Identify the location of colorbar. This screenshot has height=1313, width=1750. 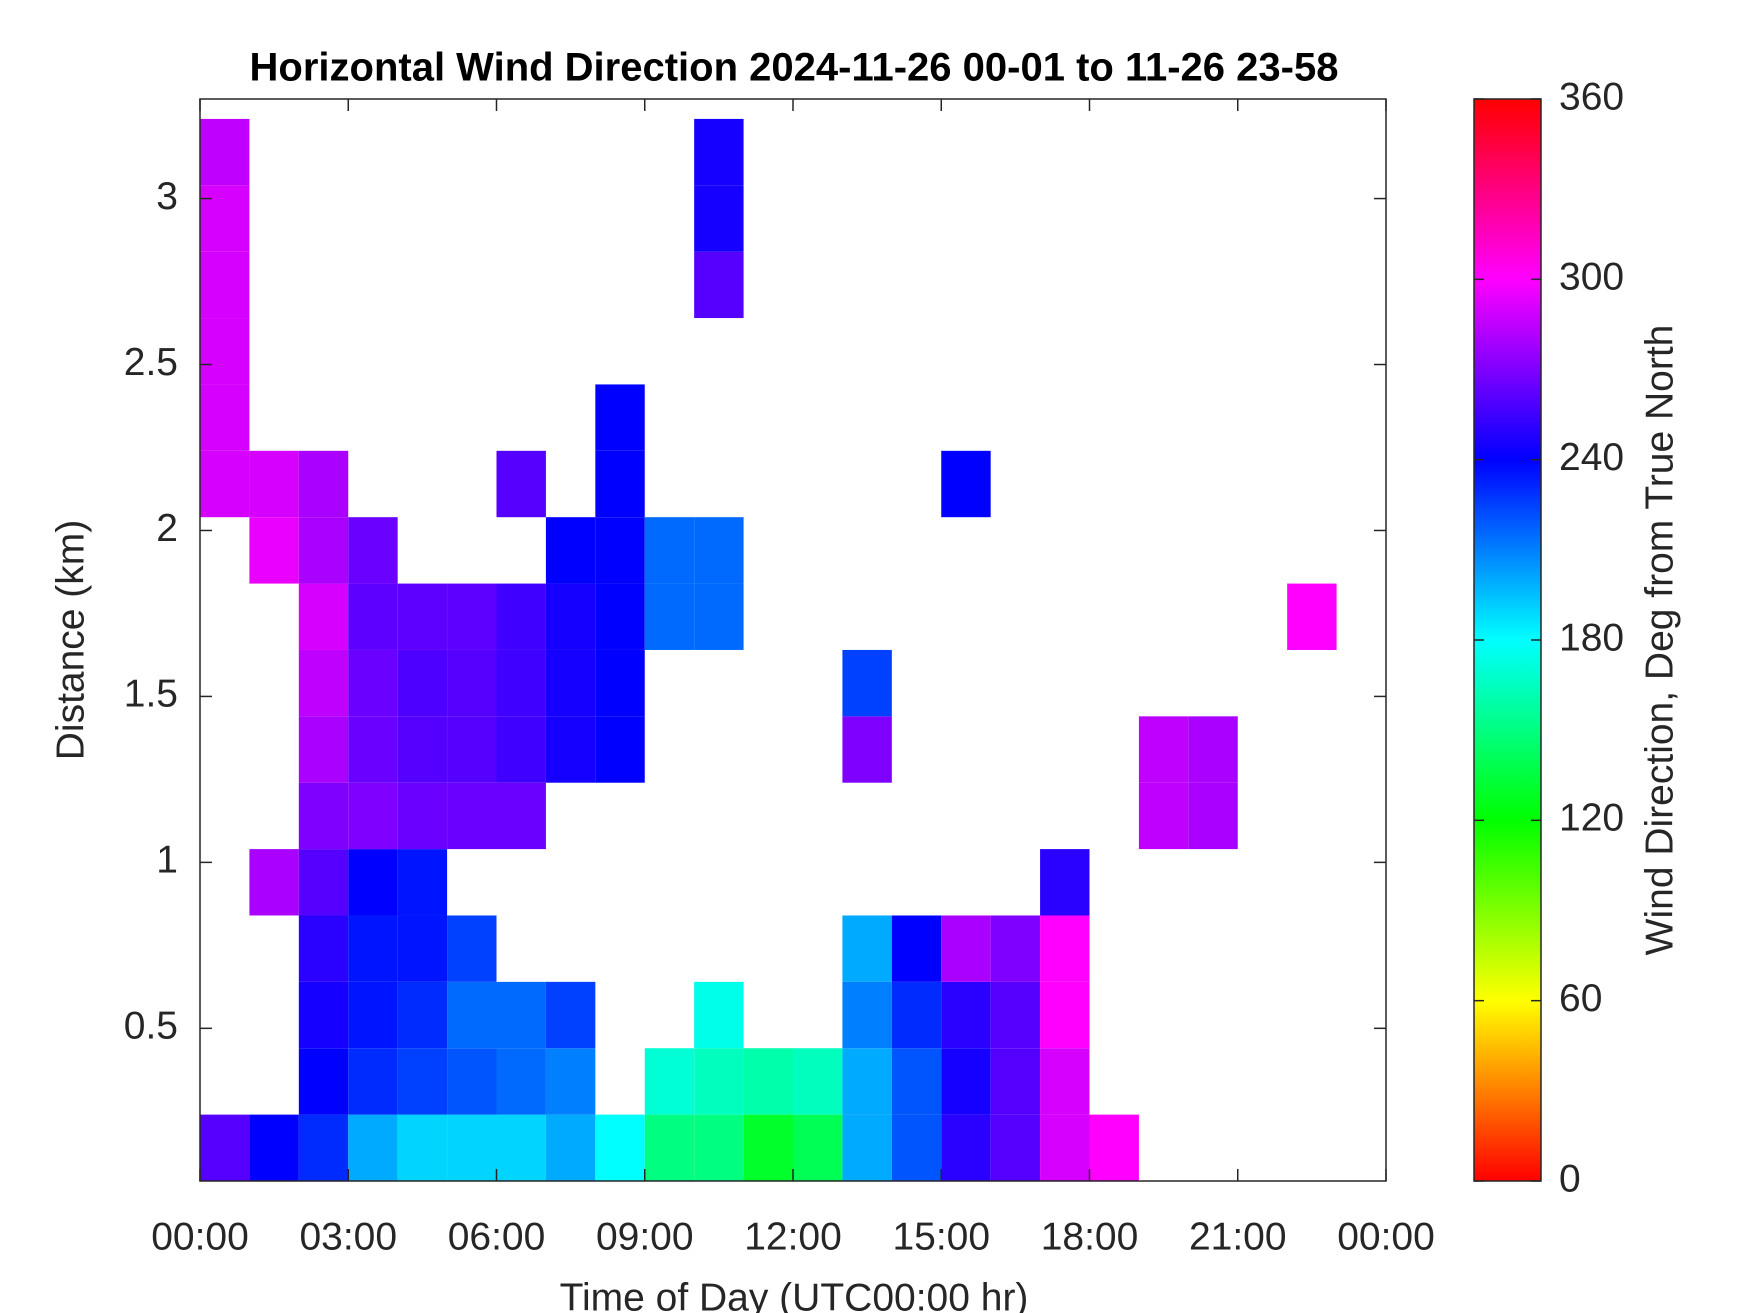
(1507, 640).